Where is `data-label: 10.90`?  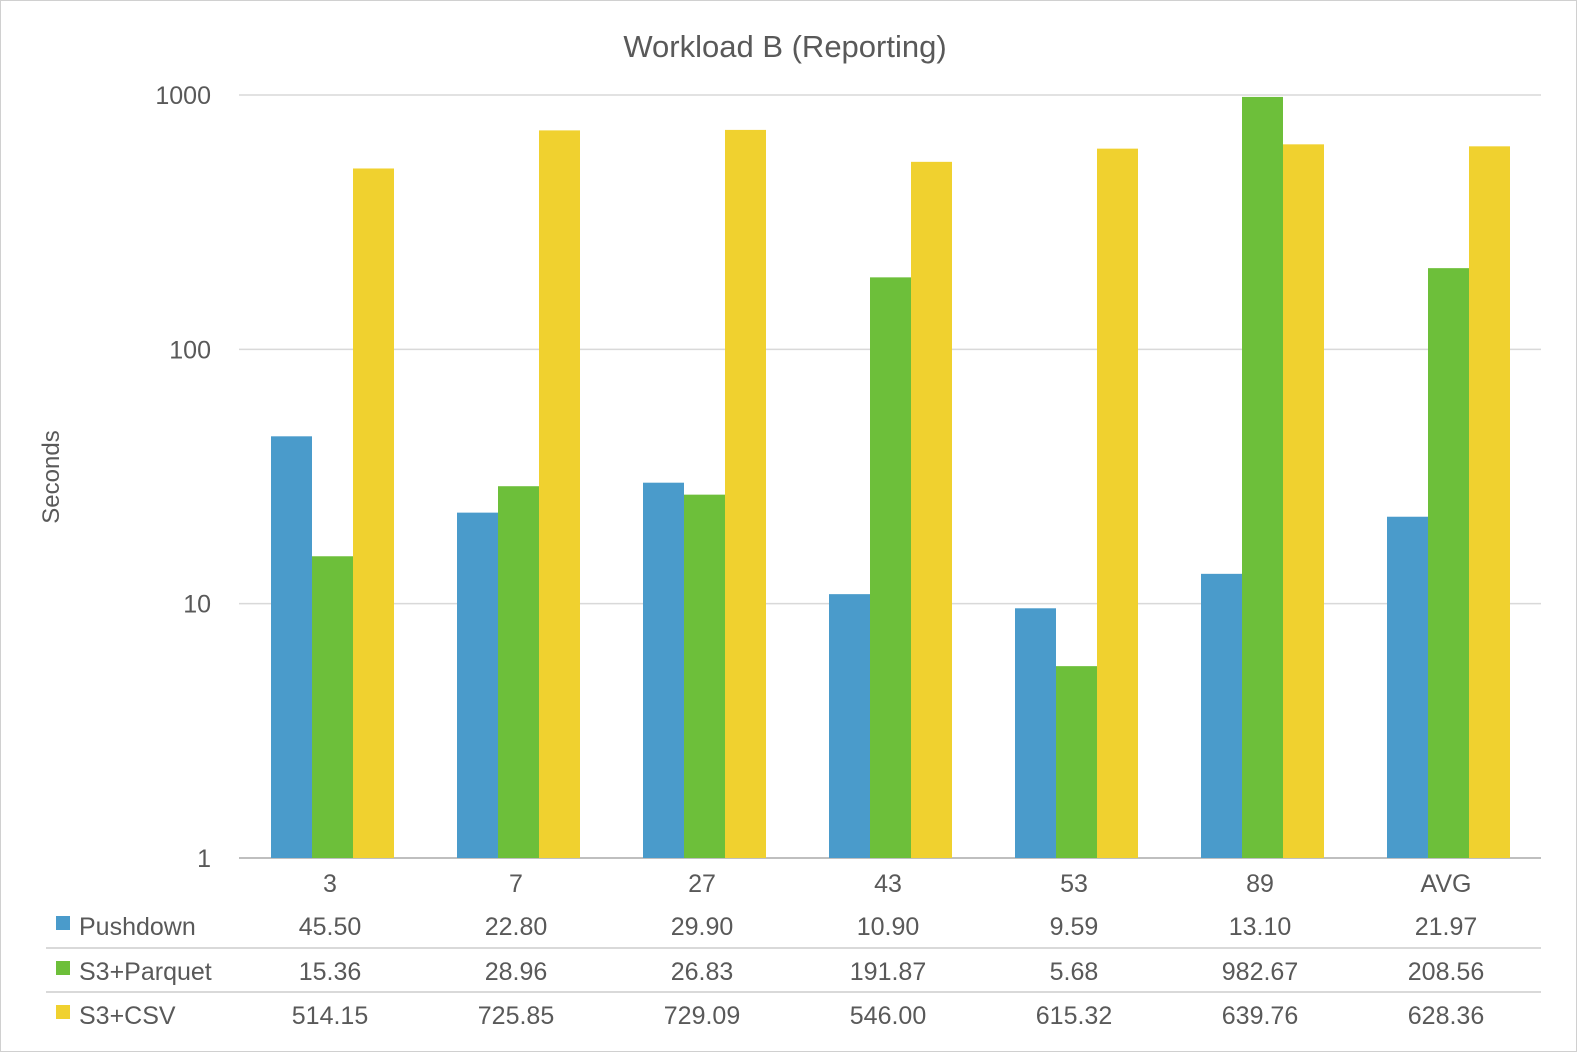
data-label: 10.90 is located at coordinates (888, 927).